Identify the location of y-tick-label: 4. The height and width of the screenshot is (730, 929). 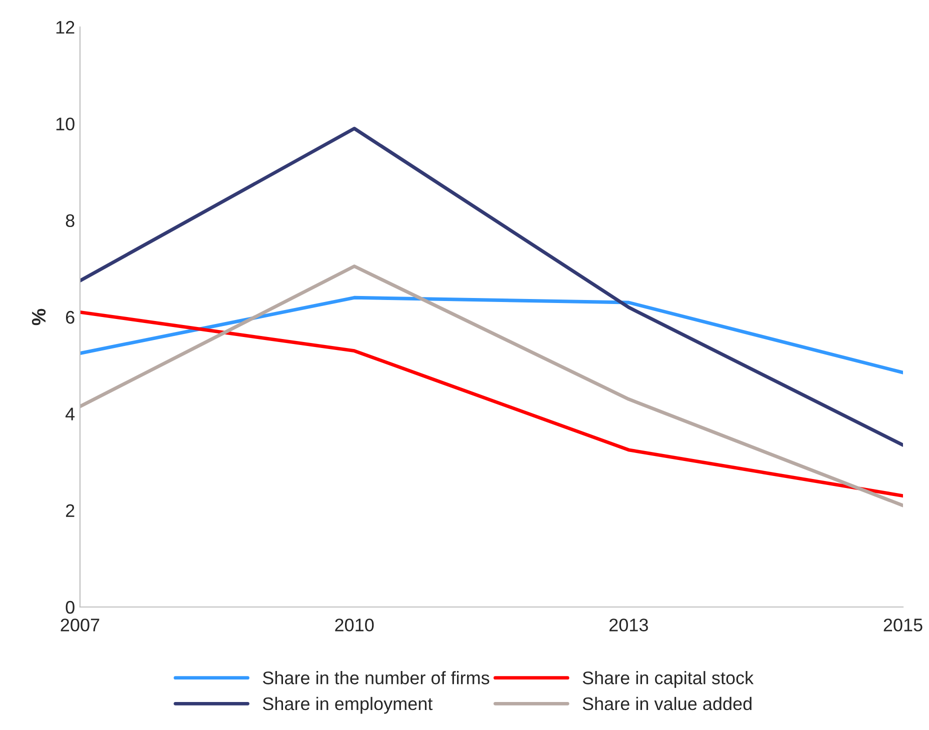
(70, 414).